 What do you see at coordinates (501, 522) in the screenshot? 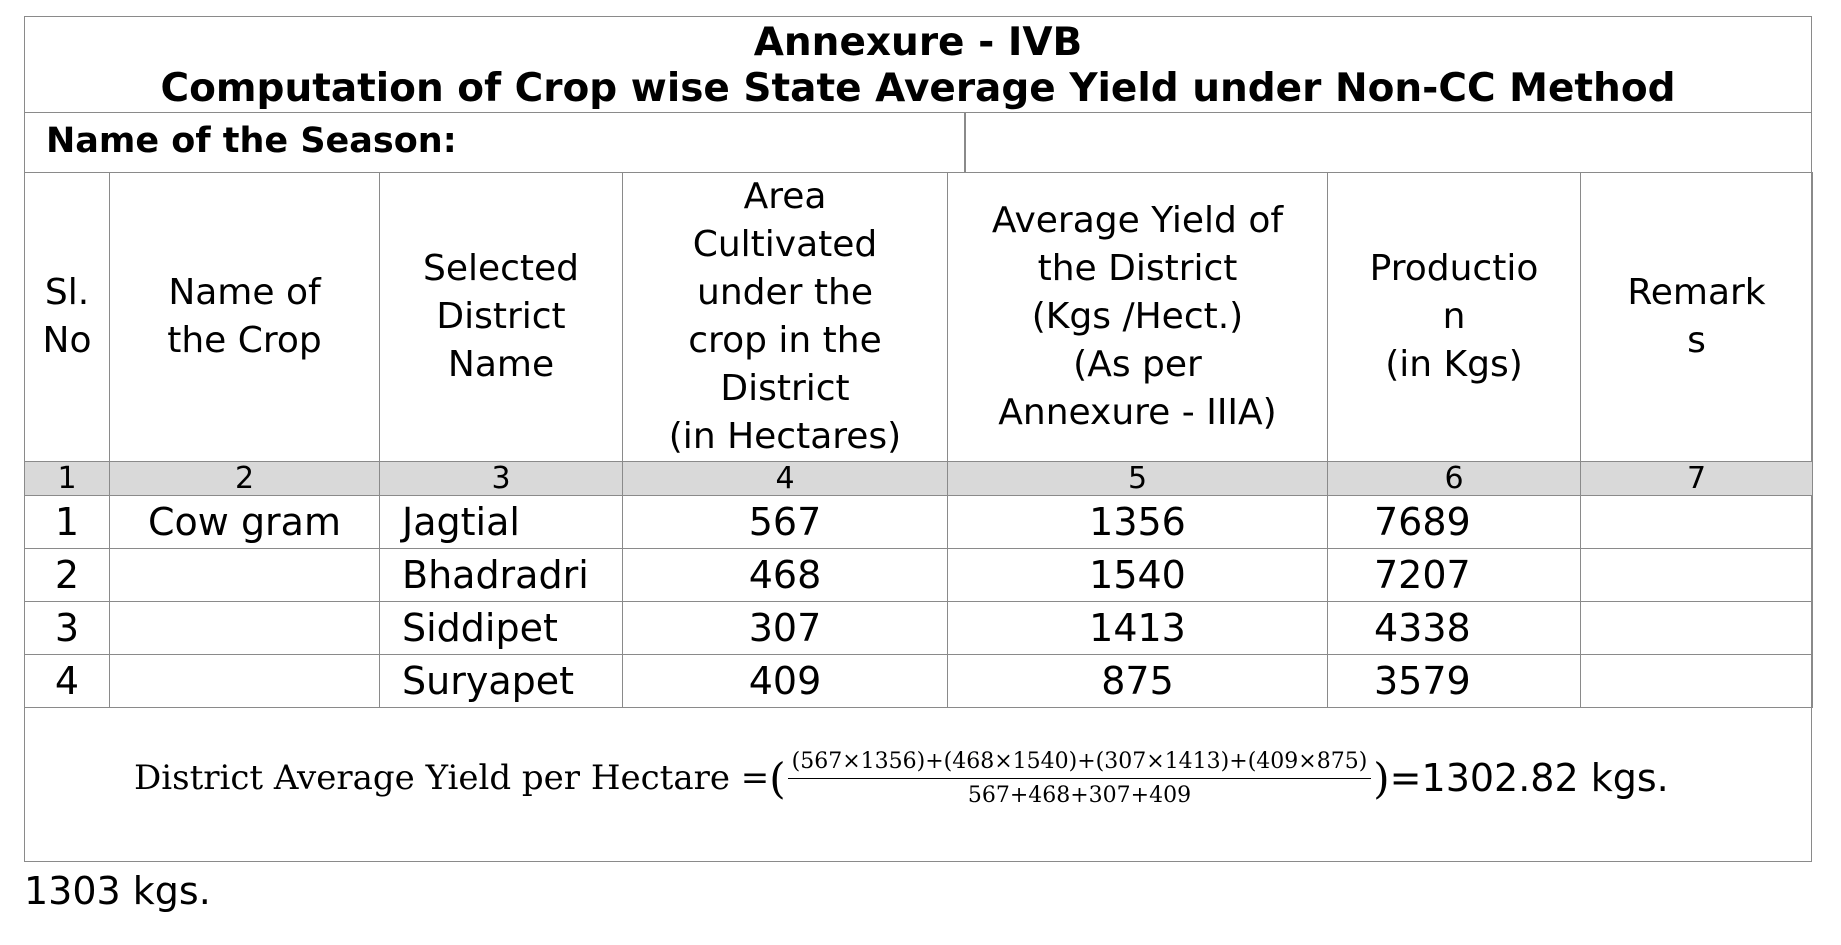
I see `cell-district: Jagtial` at bounding box center [501, 522].